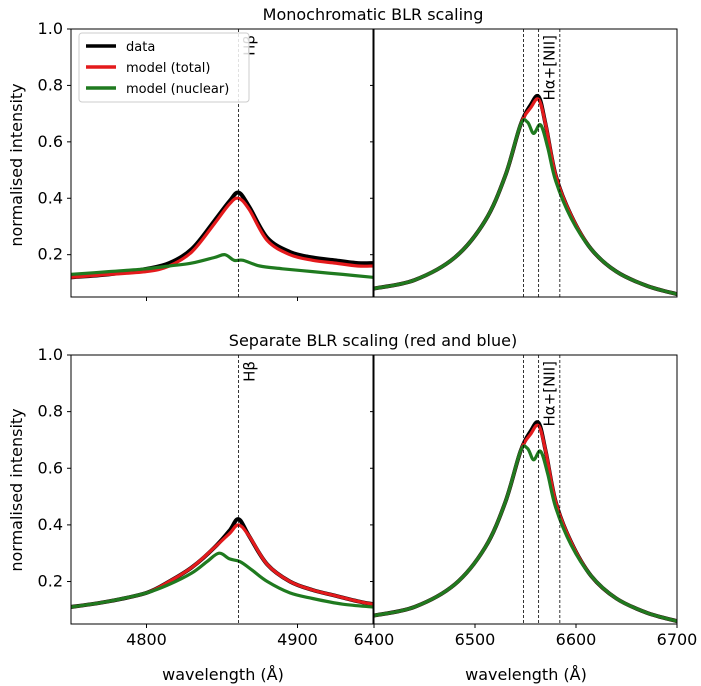 Image resolution: width=701 pixels, height=686 pixels. Describe the element at coordinates (140, 47) in the screenshot. I see `legend-label-data: data` at that location.